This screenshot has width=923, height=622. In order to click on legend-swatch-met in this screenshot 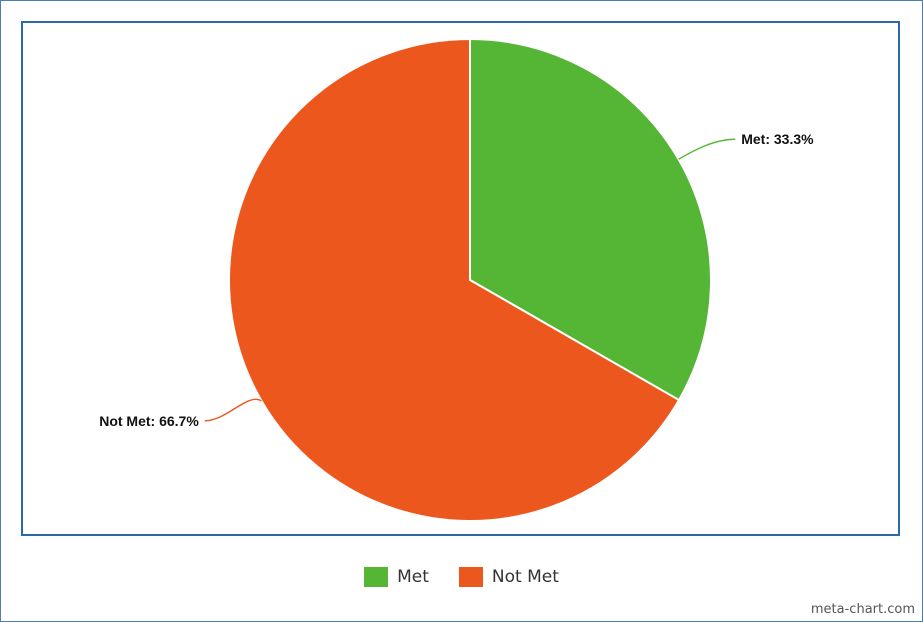, I will do `click(376, 577)`.